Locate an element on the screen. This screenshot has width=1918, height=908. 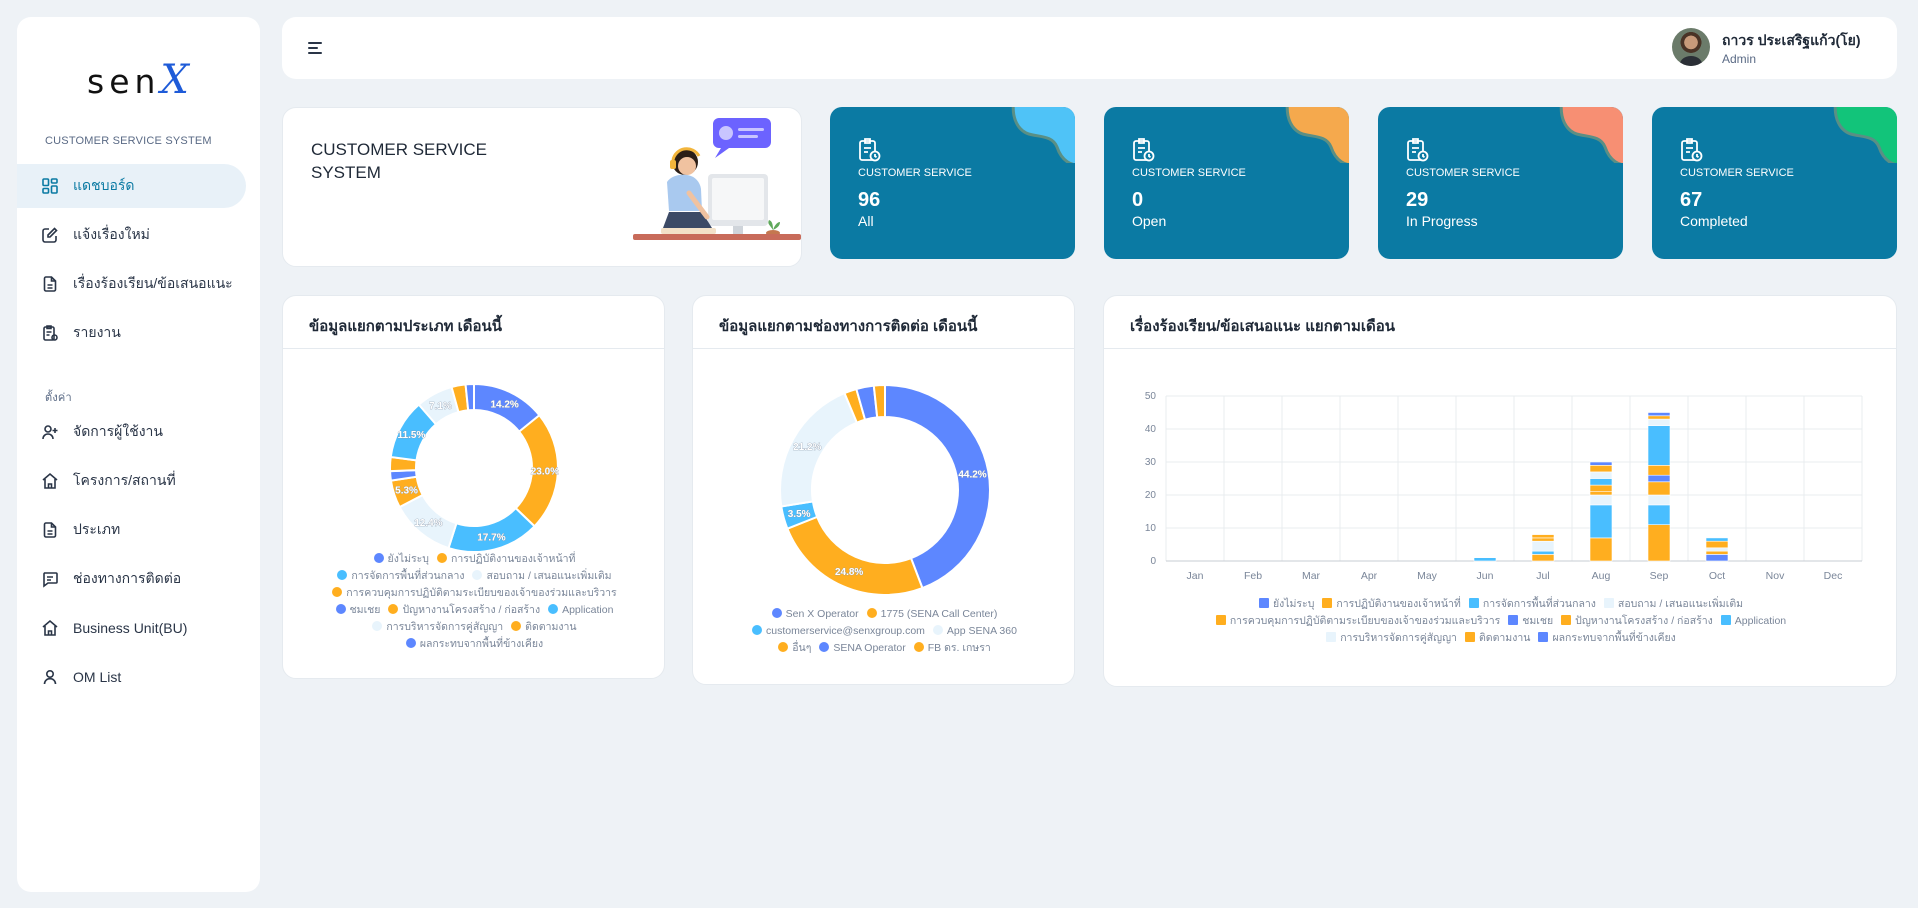
legend-item: App SENA 360 is located at coordinates (974, 631).